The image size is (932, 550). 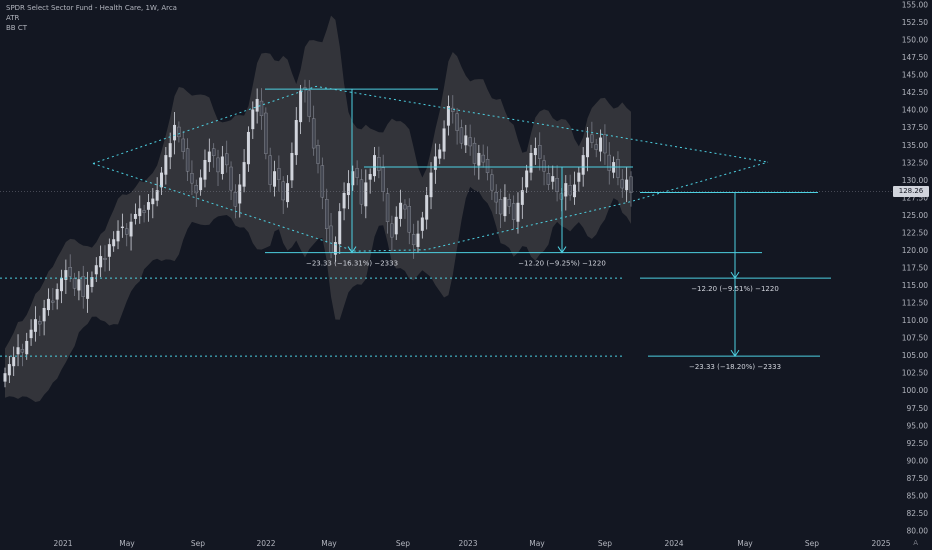 What do you see at coordinates (915, 57) in the screenshot?
I see `price-tick-label: 147.50` at bounding box center [915, 57].